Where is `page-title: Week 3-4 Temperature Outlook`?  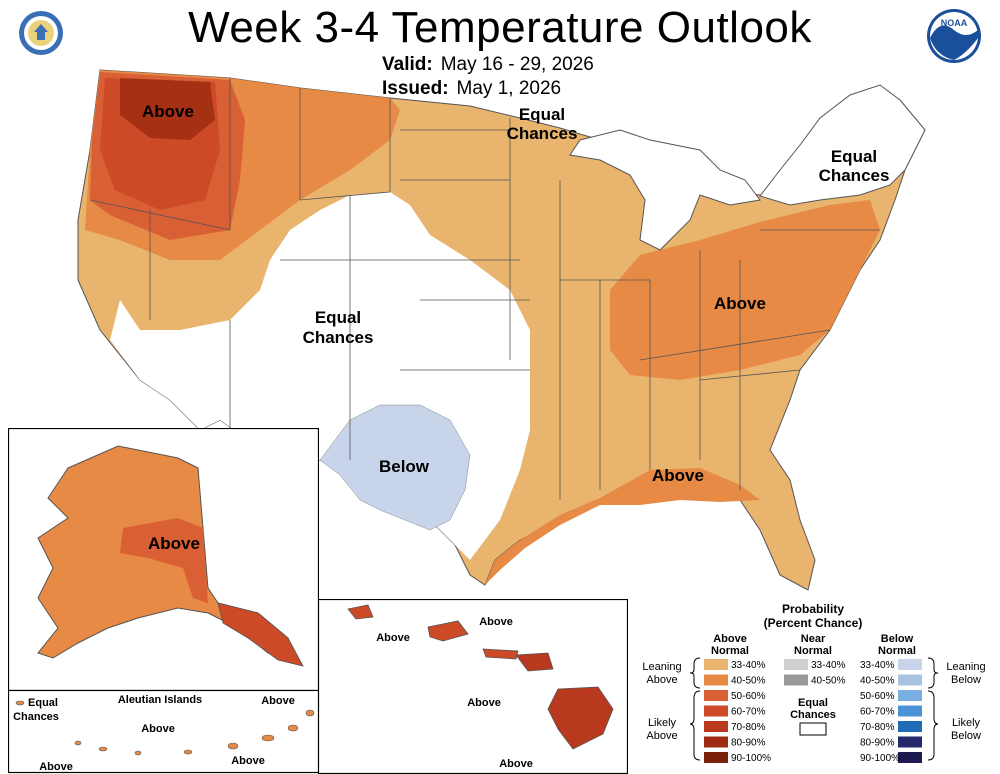
page-title: Week 3-4 Temperature Outlook is located at coordinates (500, 27).